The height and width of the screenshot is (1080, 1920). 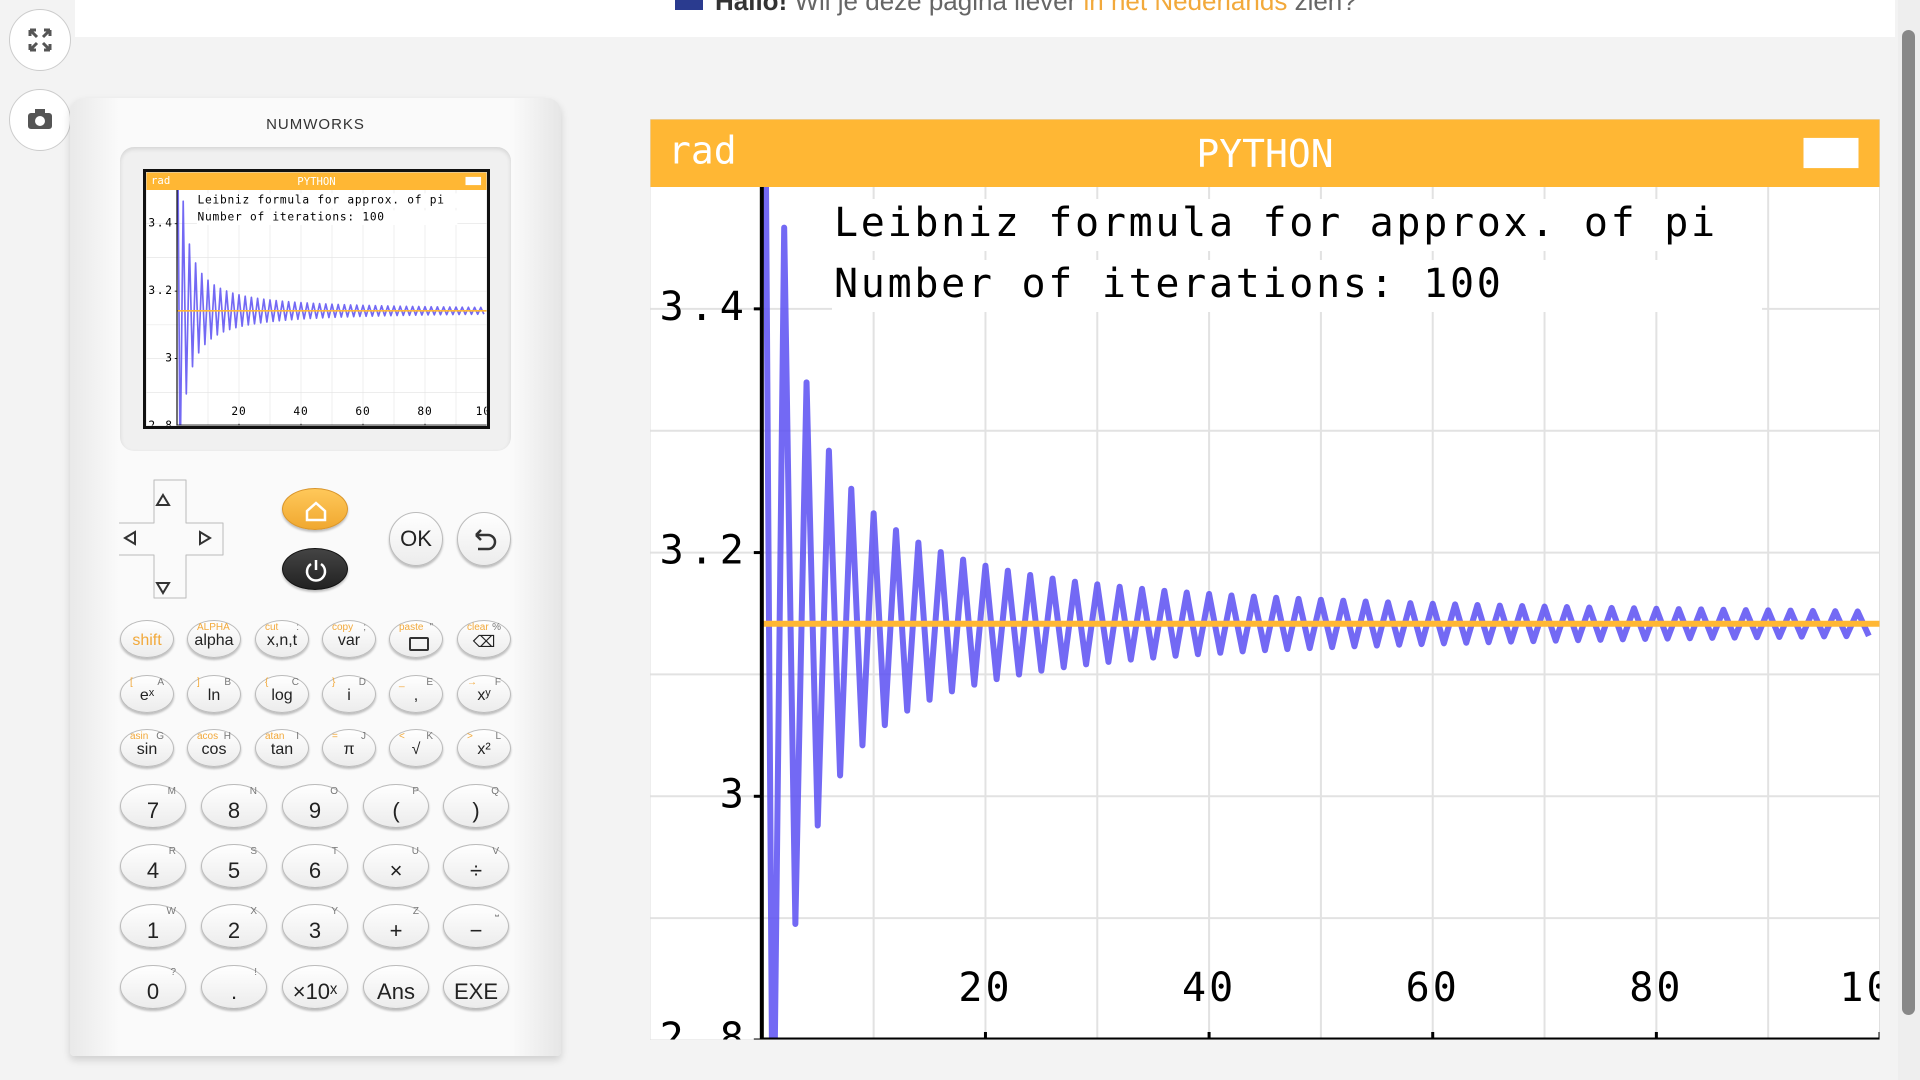 I want to click on key: (P, so click(x=396, y=806).